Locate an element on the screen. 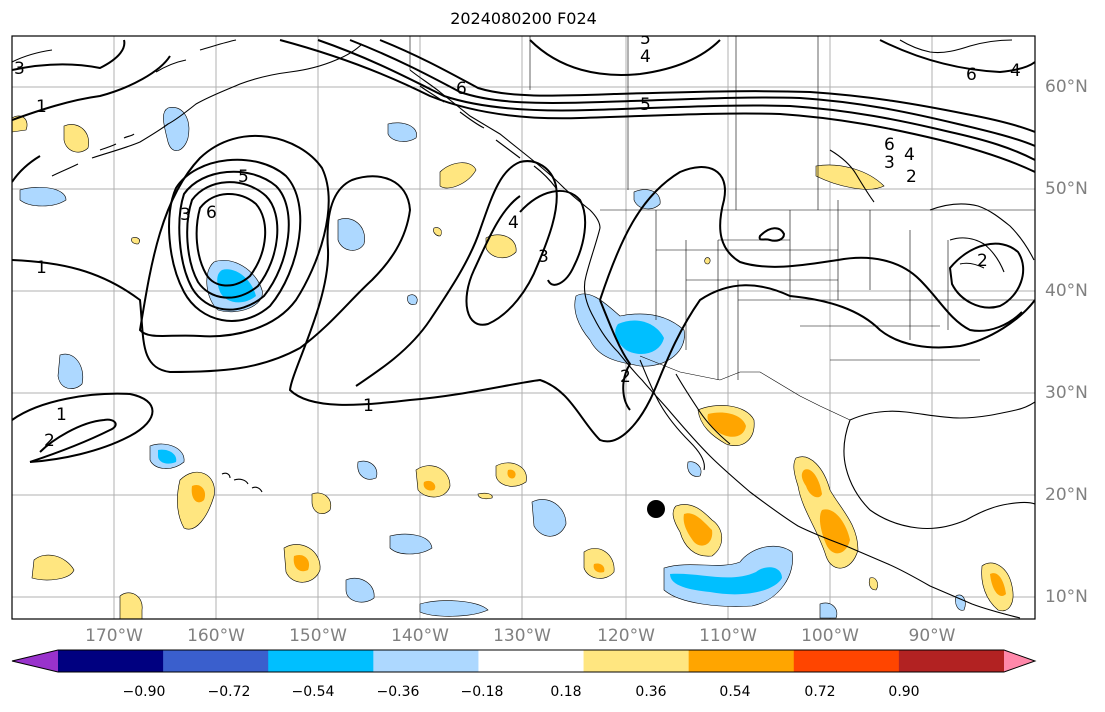 This screenshot has width=1105, height=712. colorbar-tick-label: −0.90 is located at coordinates (144, 692).